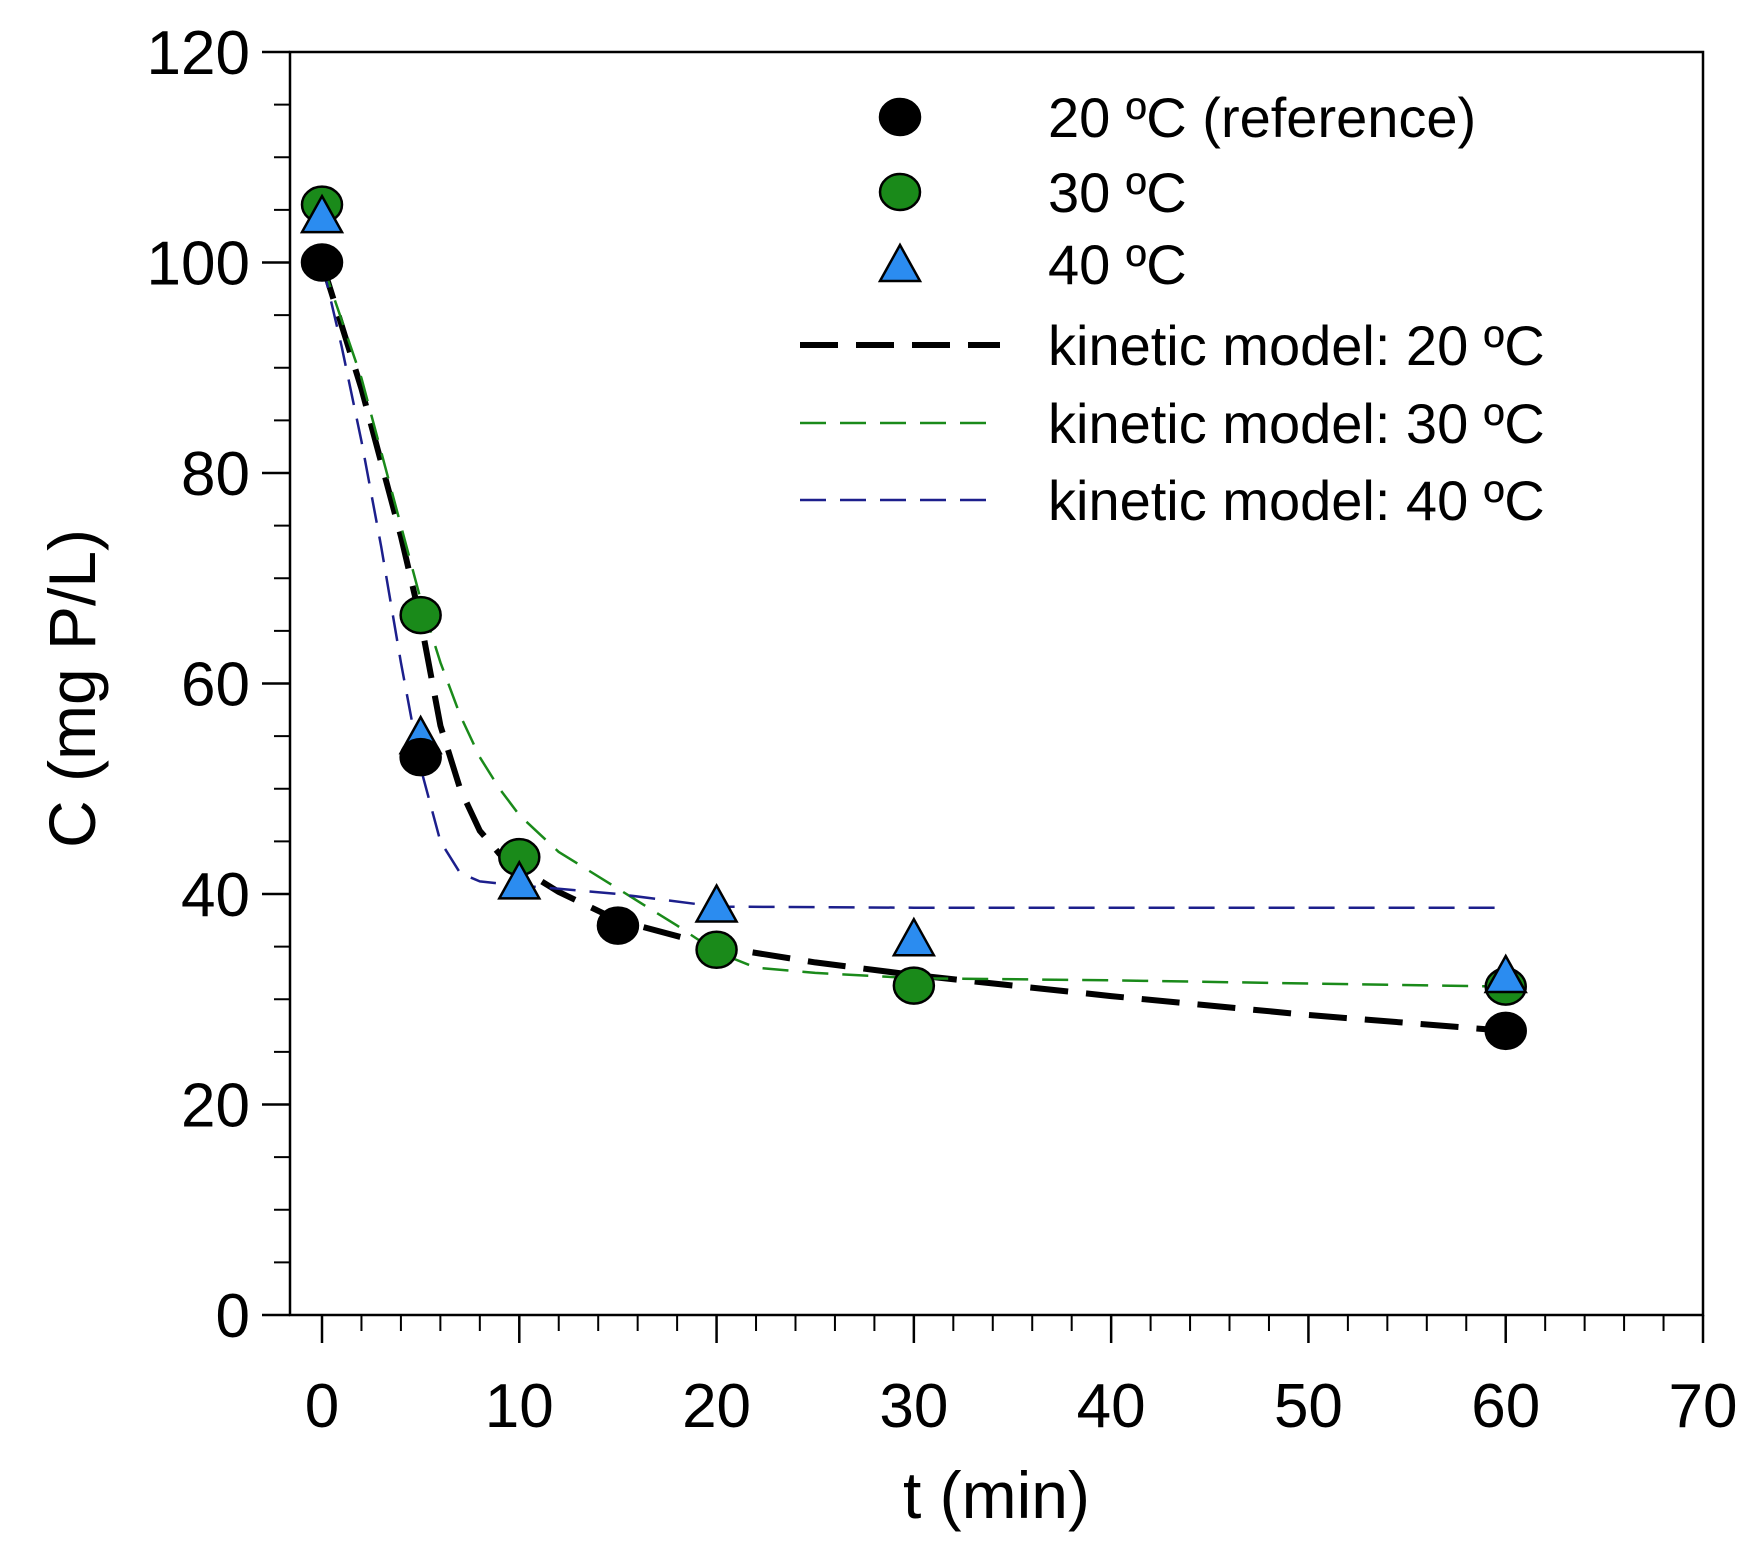 The image size is (1757, 1557). I want to click on y-tick-label: 0, so click(233, 1316).